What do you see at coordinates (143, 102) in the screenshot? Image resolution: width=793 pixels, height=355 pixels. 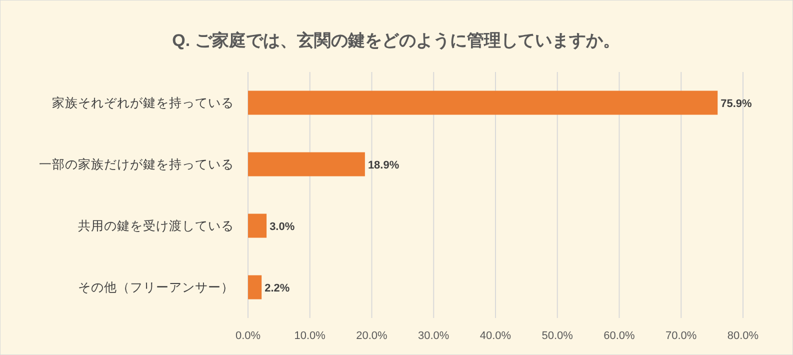 I see `y-tick-label: 家族それぞれが鍵を持っている` at bounding box center [143, 102].